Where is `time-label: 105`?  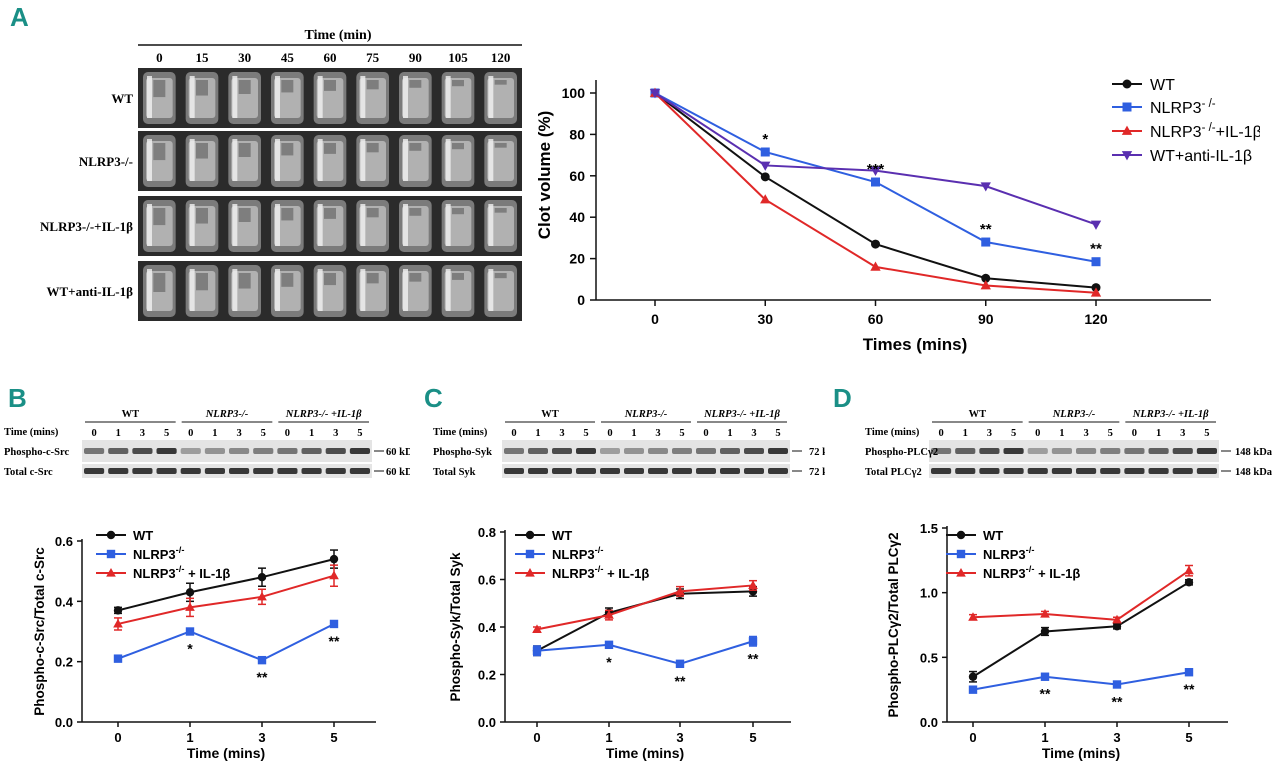 time-label: 105 is located at coordinates (458, 57).